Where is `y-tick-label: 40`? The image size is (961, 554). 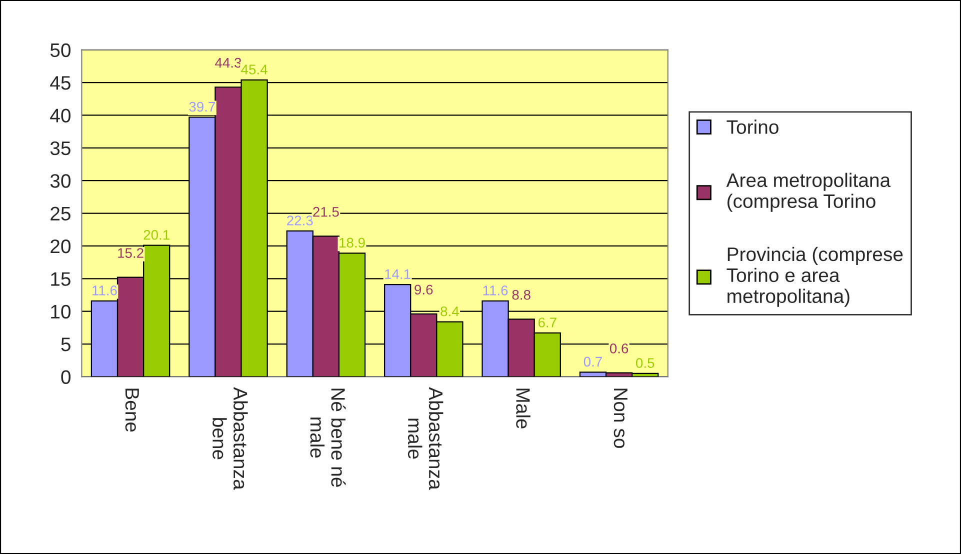
y-tick-label: 40 is located at coordinates (60, 115).